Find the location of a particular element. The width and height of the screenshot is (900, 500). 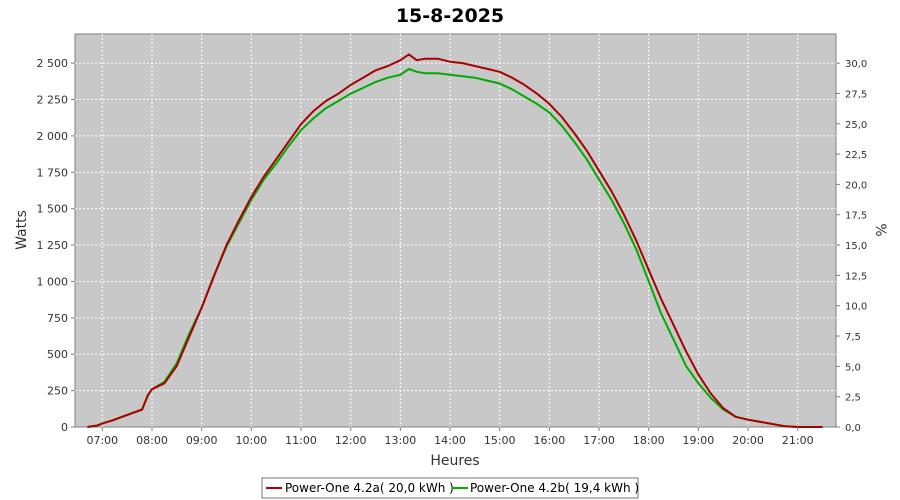

y2-tick-label-6: 15,0 is located at coordinates (856, 246).